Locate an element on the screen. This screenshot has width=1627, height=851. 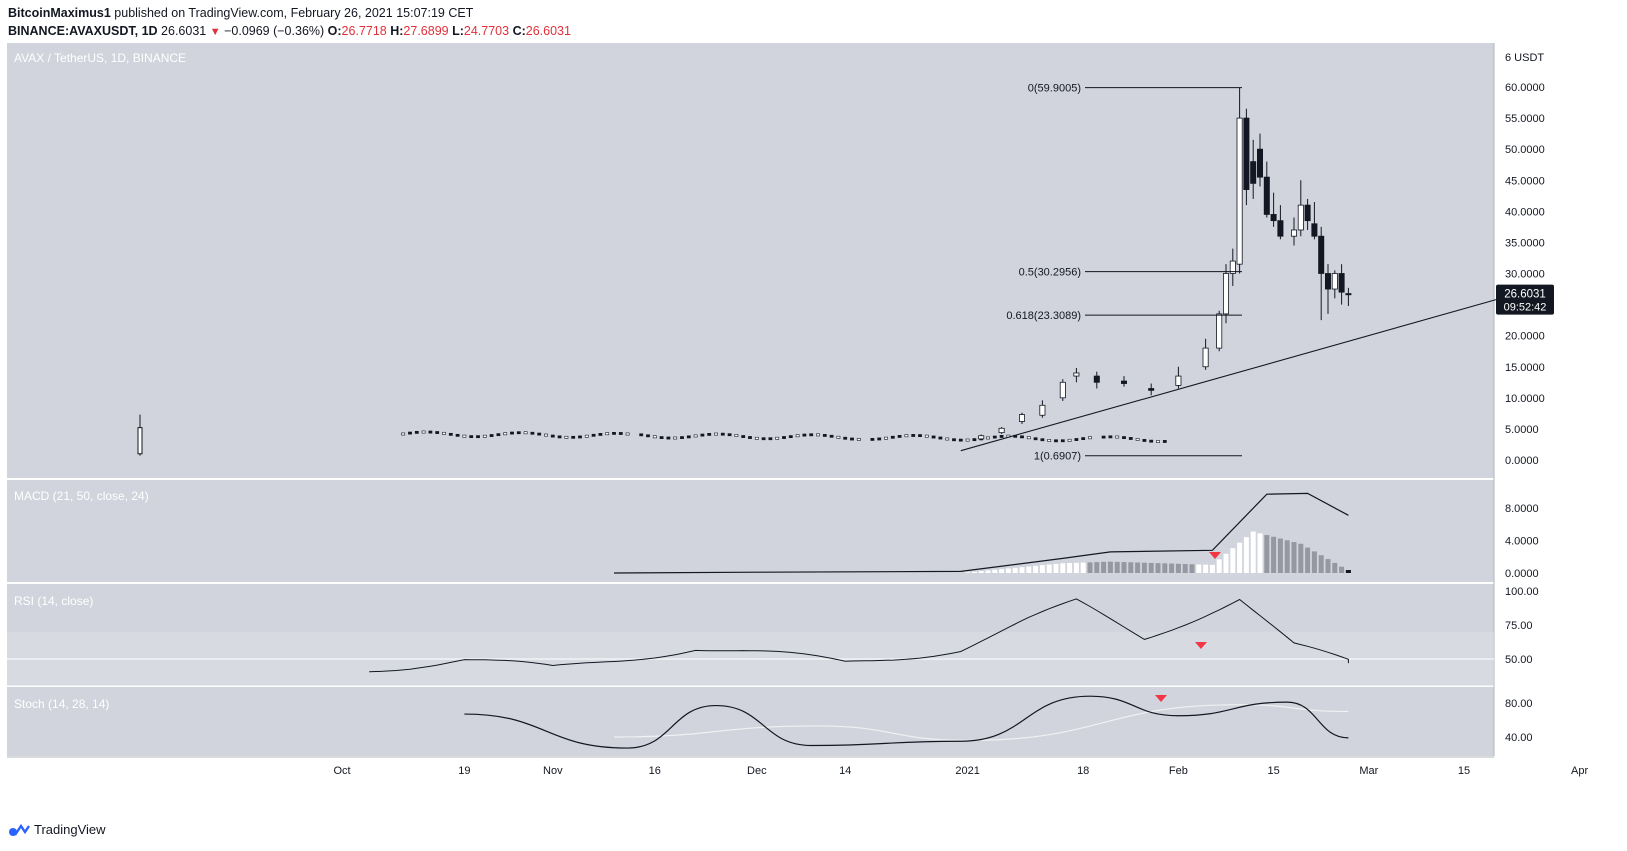
main-y-tick: 10.0000 is located at coordinates (1525, 399).